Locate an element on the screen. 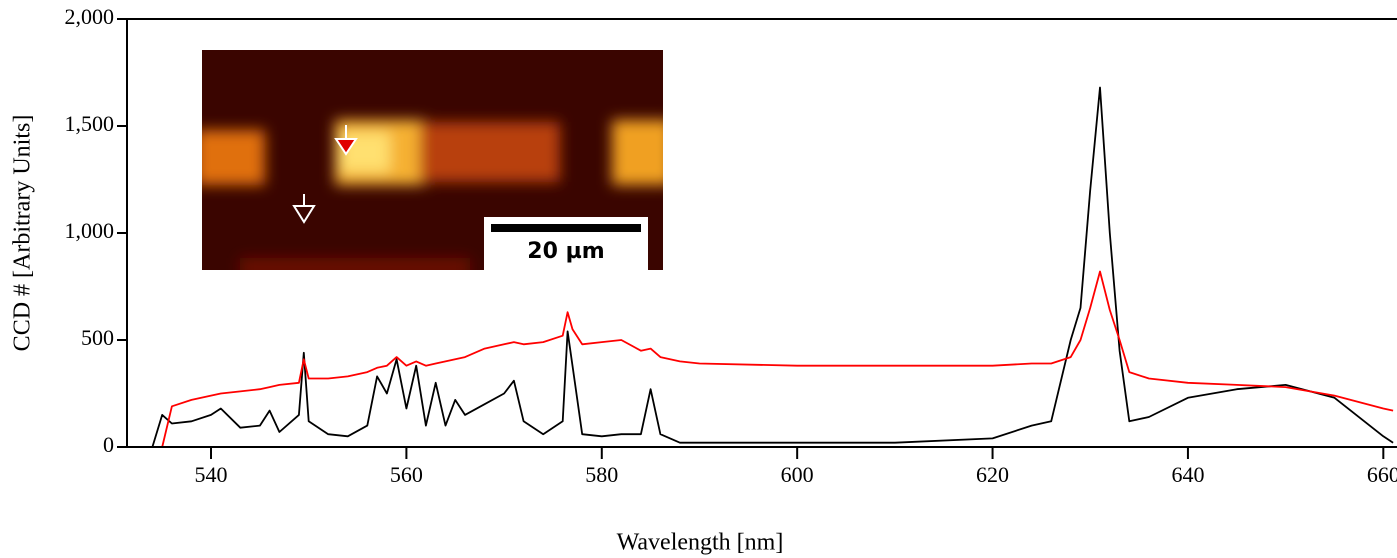 The width and height of the screenshot is (1397, 558). y-tick-label: 2,000 is located at coordinates (90, 16).